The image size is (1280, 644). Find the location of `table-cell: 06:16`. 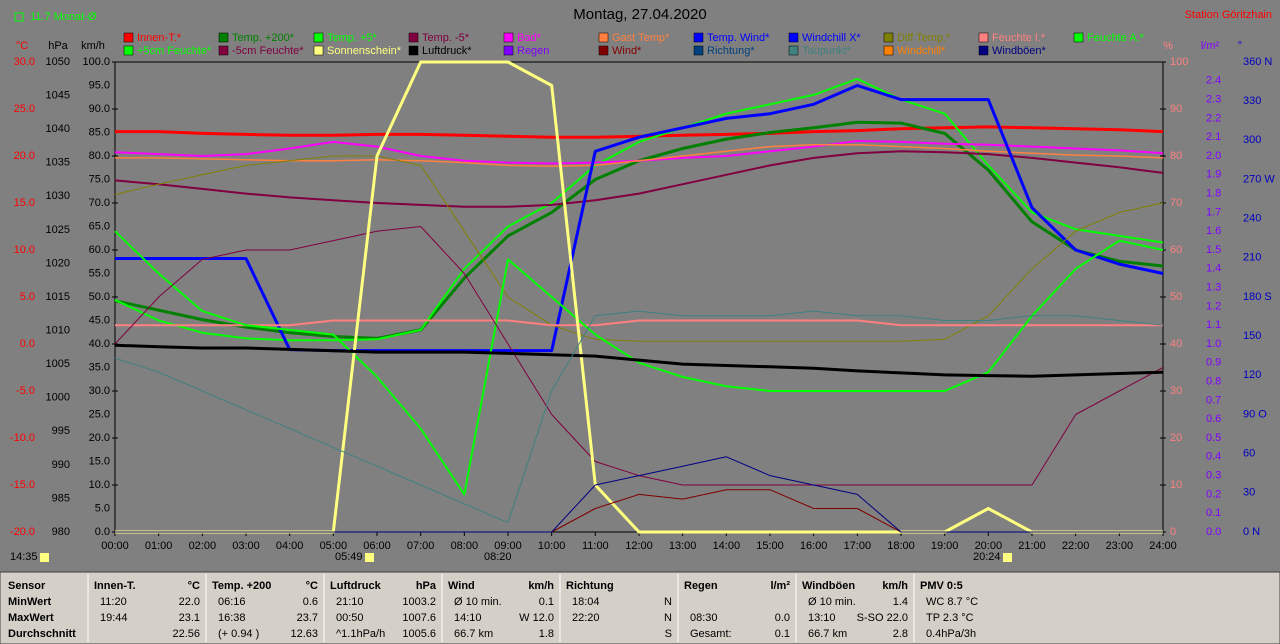

table-cell: 06:16 is located at coordinates (232, 602).